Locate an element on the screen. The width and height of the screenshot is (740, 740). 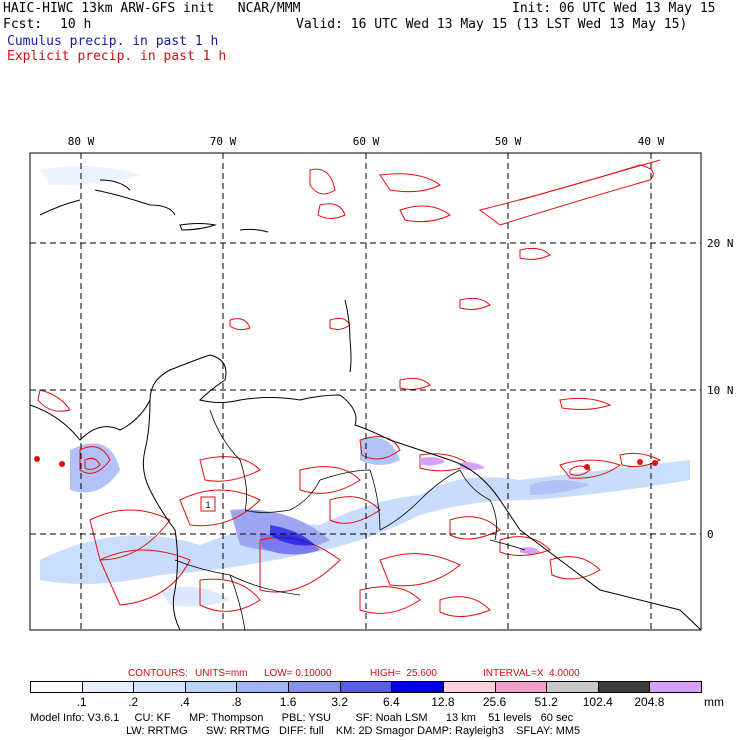
lat-labels: 20 N 10 N 0 is located at coordinates (720, 389).